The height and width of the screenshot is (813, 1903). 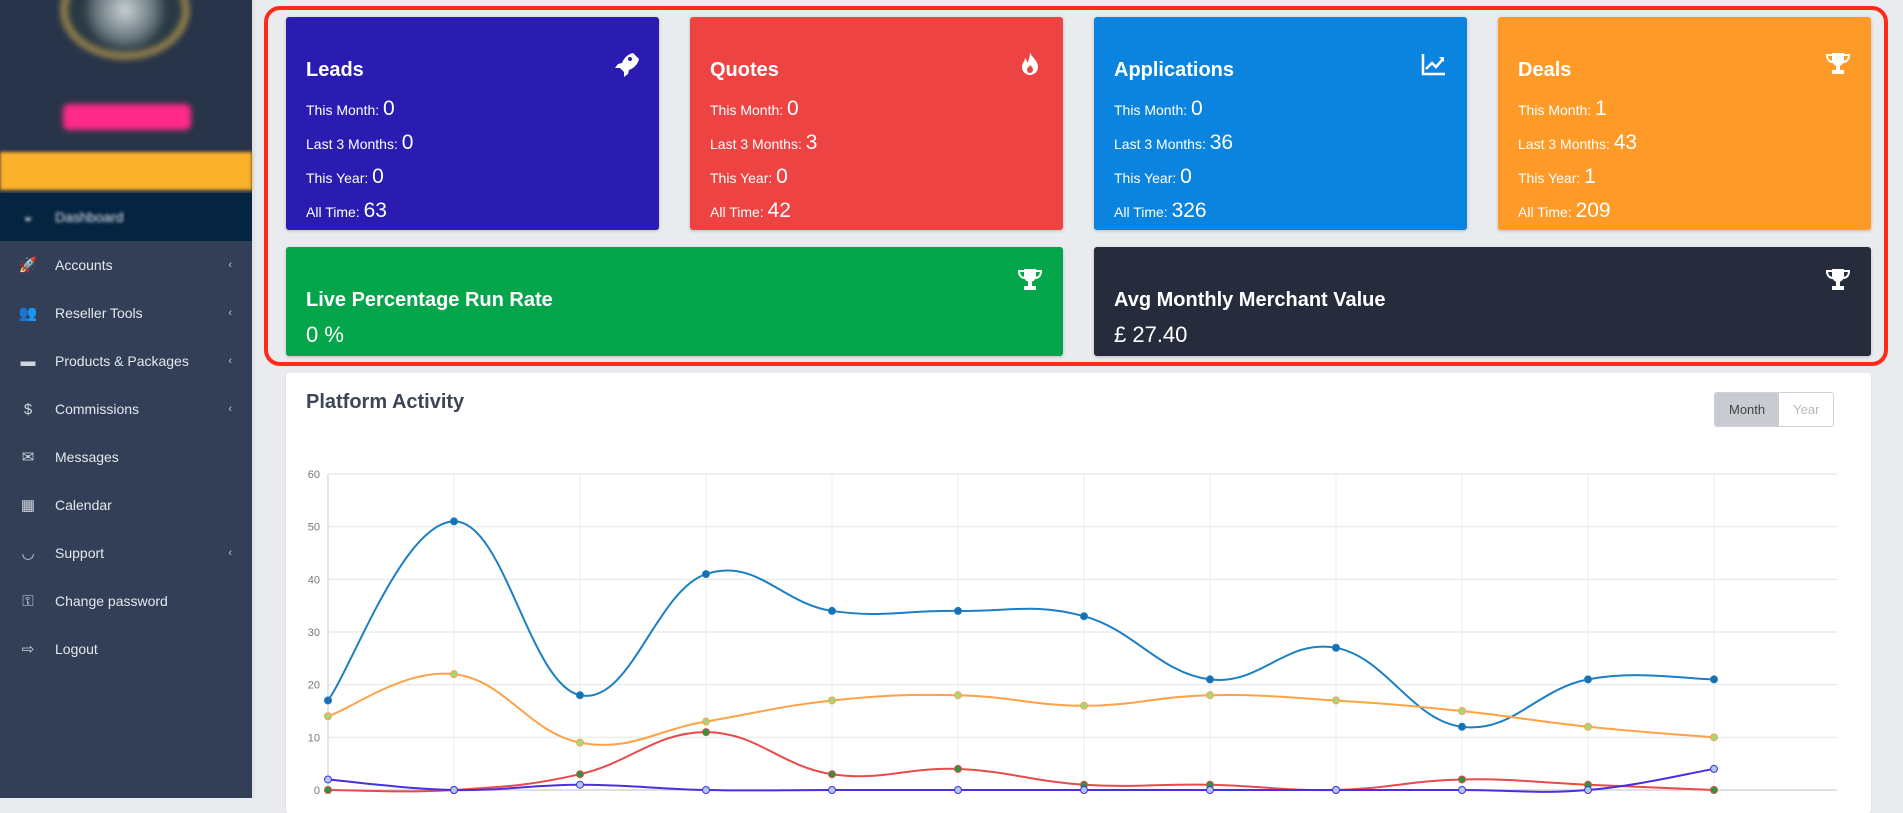 What do you see at coordinates (1482, 301) in the screenshot?
I see `avg-merchant-value-card: Avg Monthly Merchant Value £ 27.40` at bounding box center [1482, 301].